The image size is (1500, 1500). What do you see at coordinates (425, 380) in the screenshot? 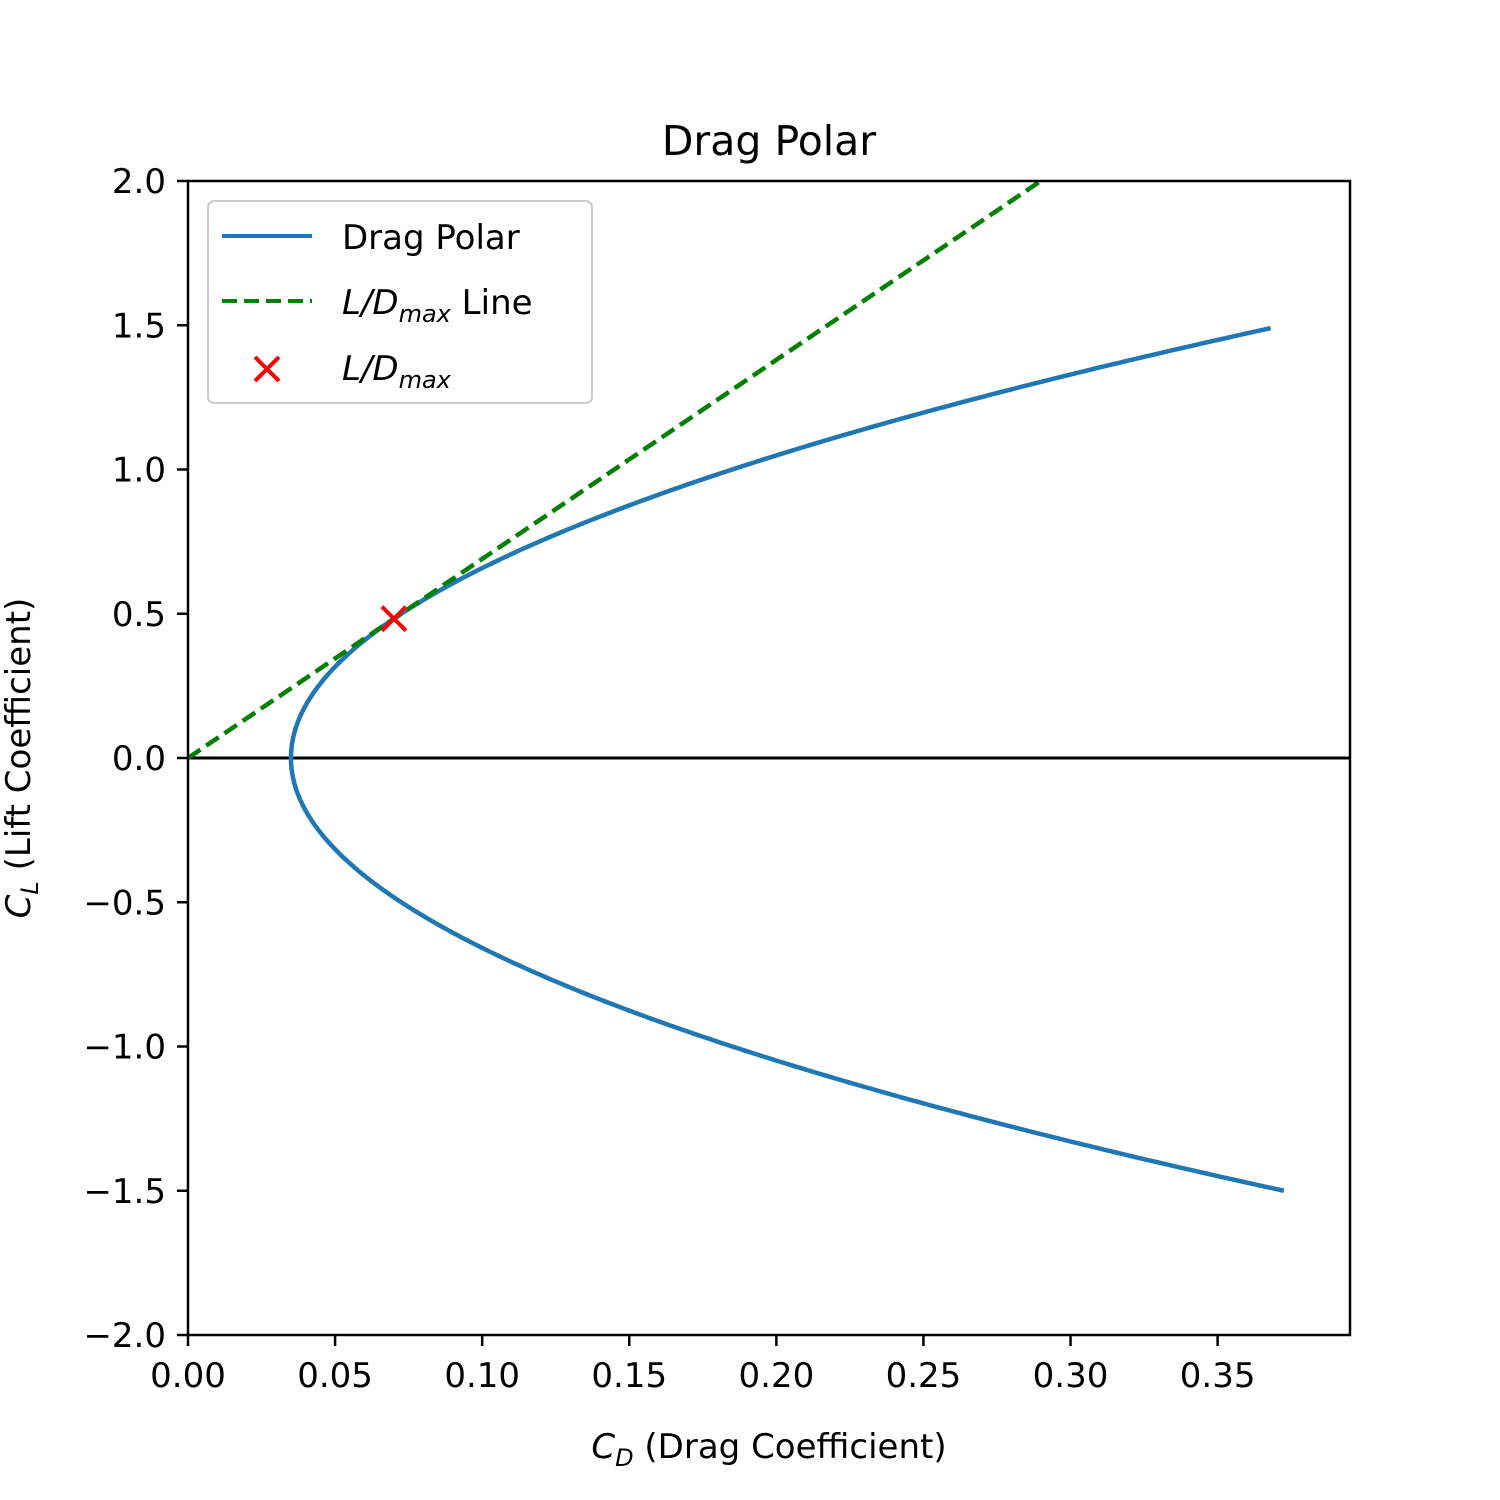
I see `legend-label-ld-marker-sub: max` at bounding box center [425, 380].